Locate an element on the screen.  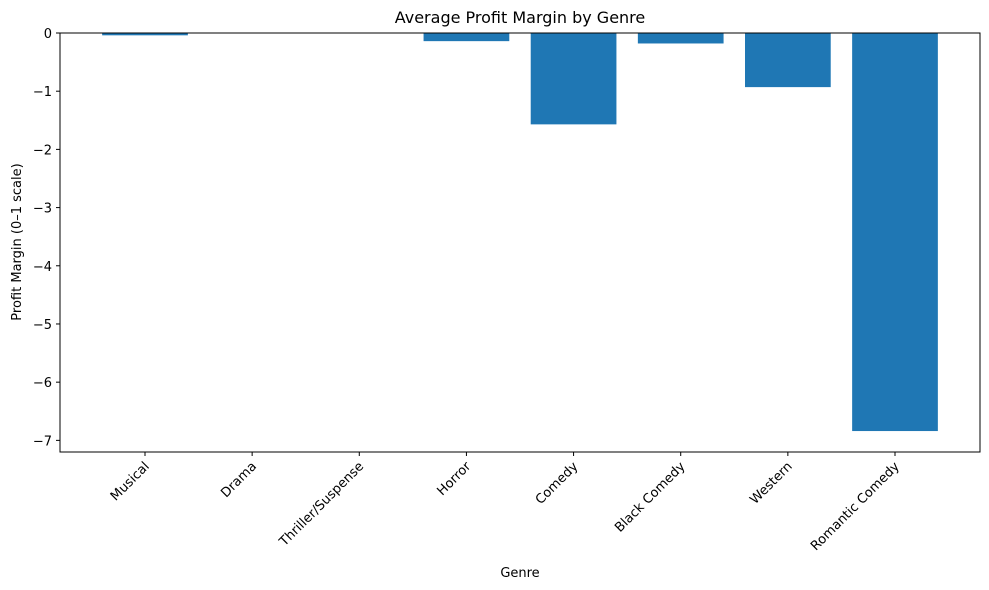
x-tick-label: Thriller/Suspense is located at coordinates (321, 504).